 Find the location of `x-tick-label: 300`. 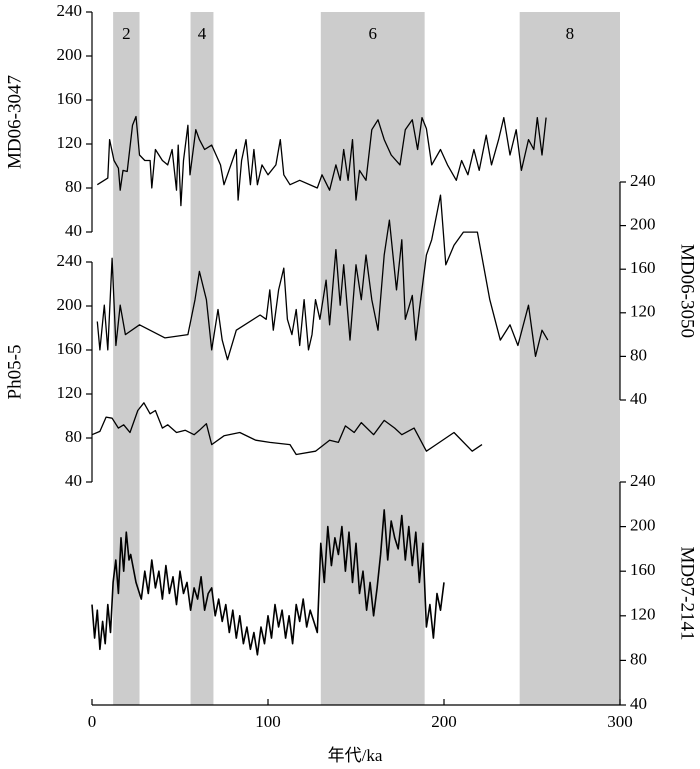

x-tick-label: 300 is located at coordinates (620, 721).